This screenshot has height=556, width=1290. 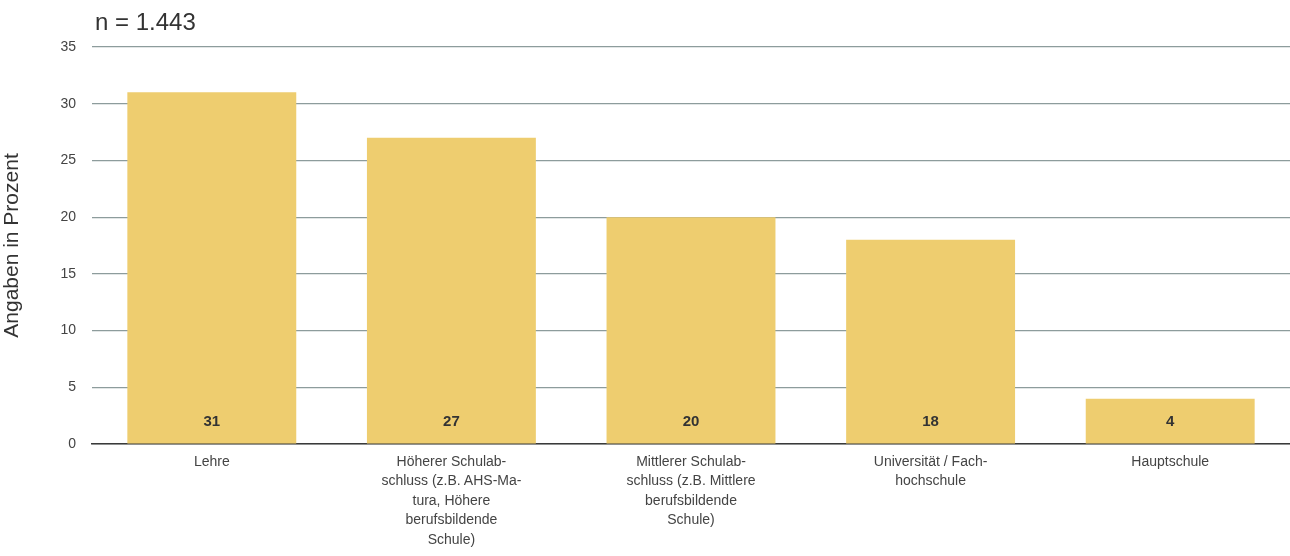 What do you see at coordinates (145, 22) in the screenshot?
I see `chart-title: n = 1.443` at bounding box center [145, 22].